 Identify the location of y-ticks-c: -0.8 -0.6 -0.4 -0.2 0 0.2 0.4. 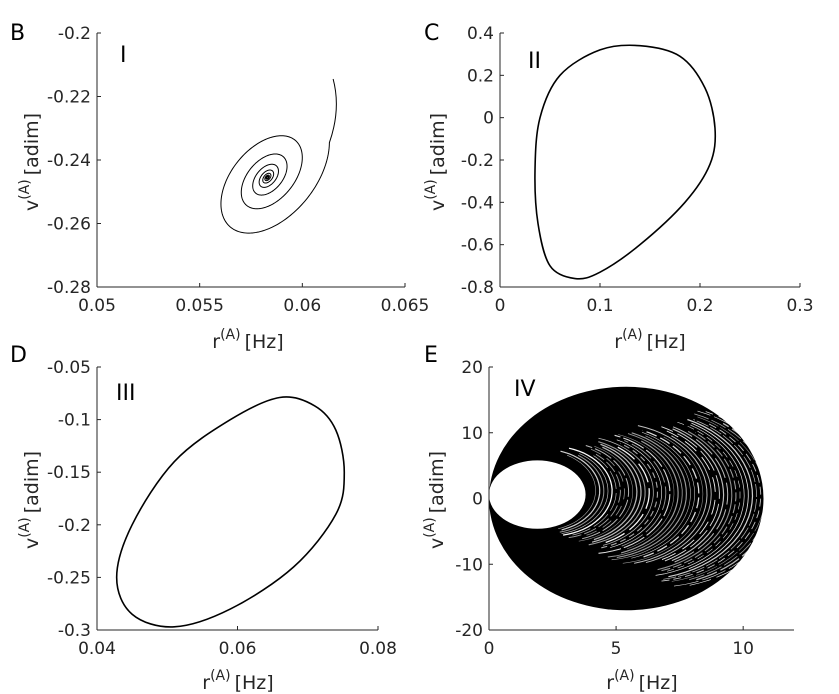
(482, 161).